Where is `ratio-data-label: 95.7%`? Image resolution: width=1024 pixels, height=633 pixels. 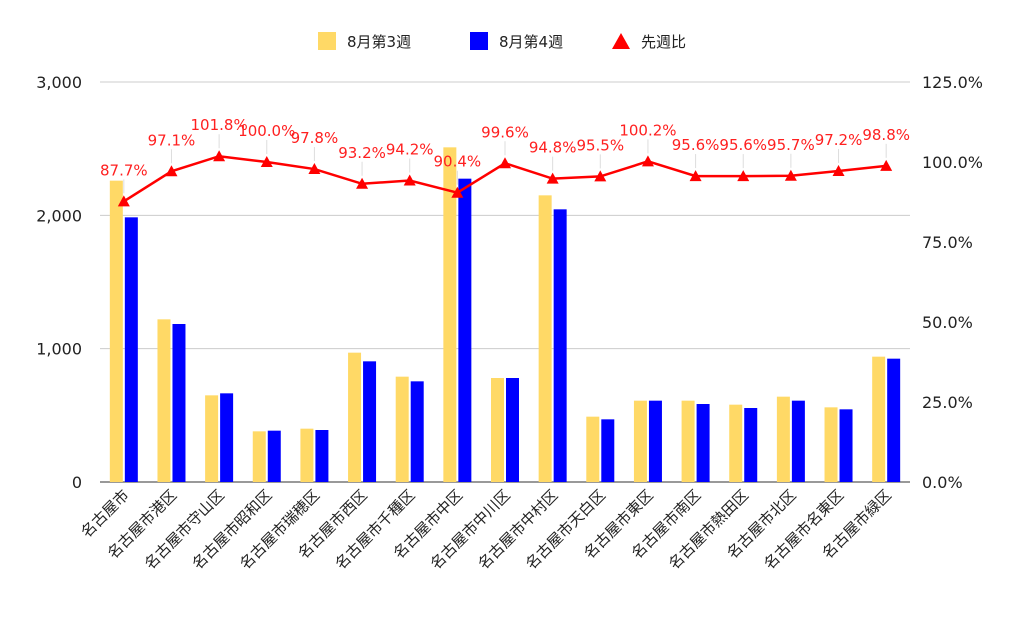 ratio-data-label: 95.7% is located at coordinates (791, 145).